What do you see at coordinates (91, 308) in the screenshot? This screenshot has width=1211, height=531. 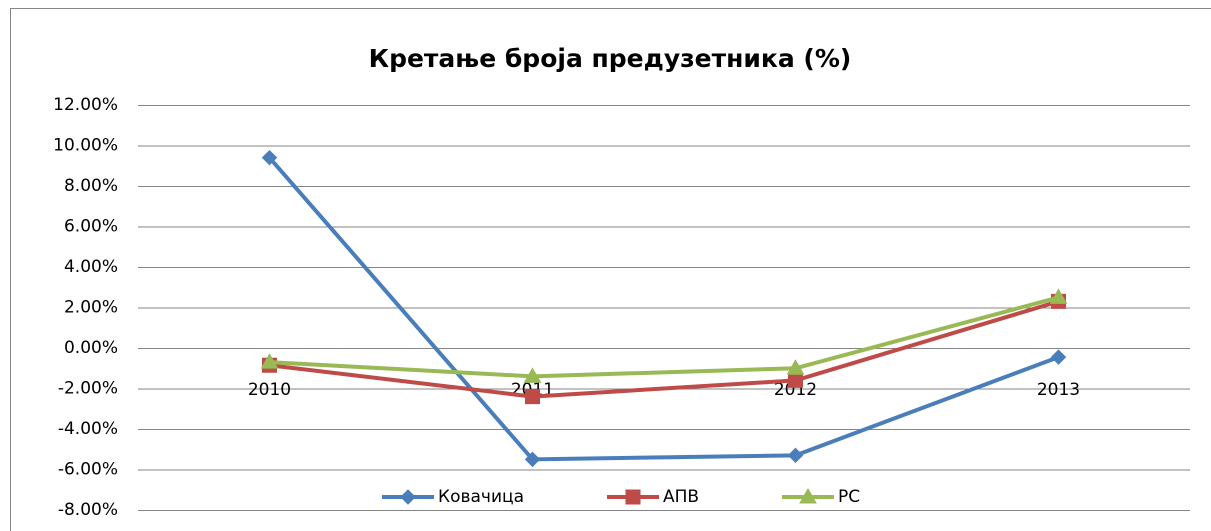 I see `y-tick-label: 2.00%` at bounding box center [91, 308].